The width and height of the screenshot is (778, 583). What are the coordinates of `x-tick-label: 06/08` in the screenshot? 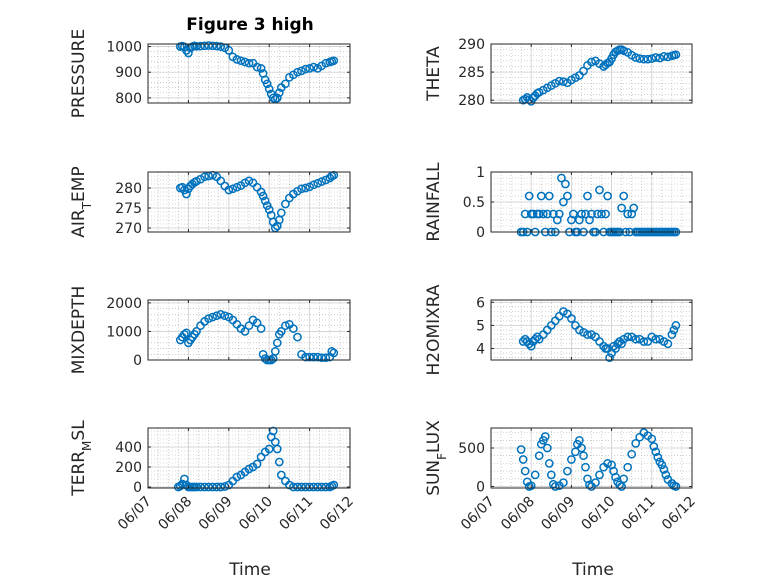 It's located at (518, 514).